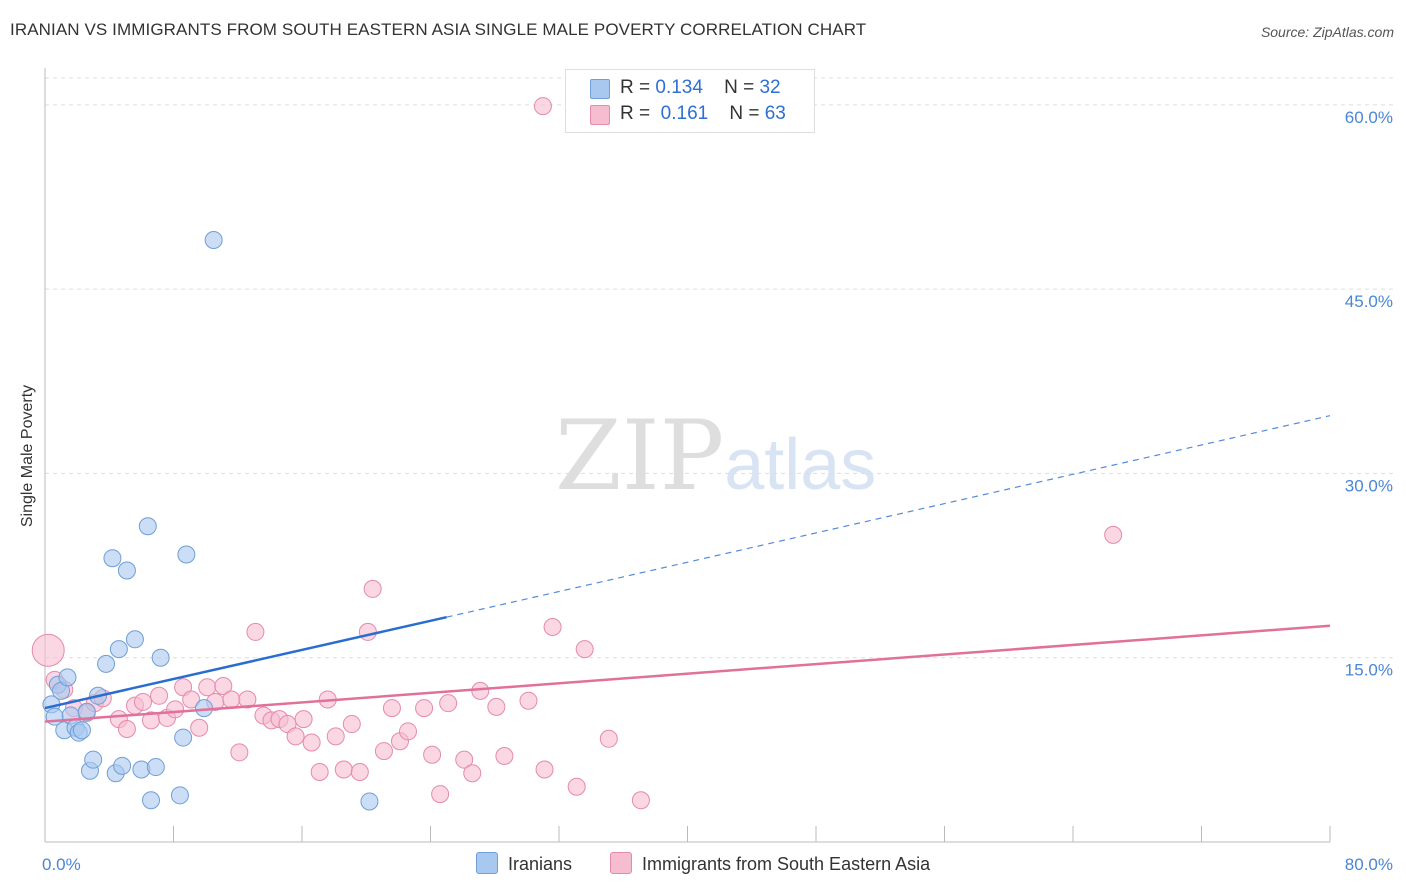 Image resolution: width=1406 pixels, height=892 pixels. What do you see at coordinates (679, 87) in the screenshot?
I see `legend-r-value-iranians: 0.134` at bounding box center [679, 87].